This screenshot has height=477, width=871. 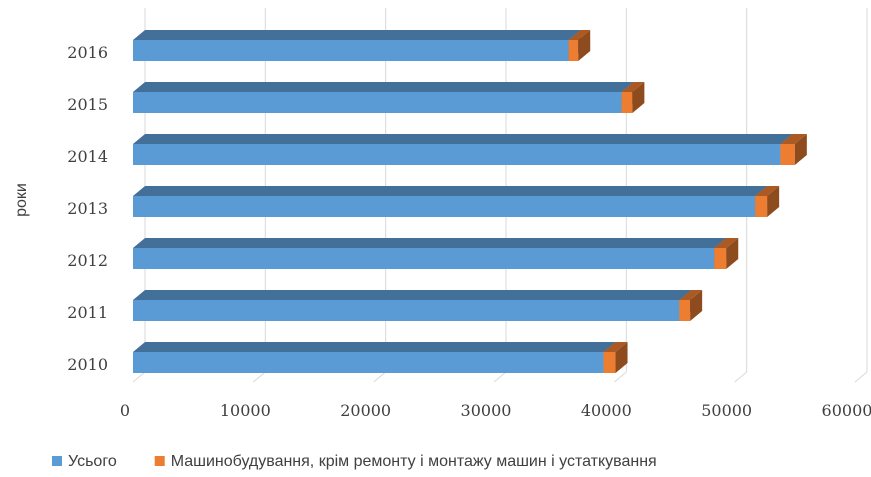 What do you see at coordinates (383, 97) in the screenshot?
I see `bar-total-2015` at bounding box center [383, 97].